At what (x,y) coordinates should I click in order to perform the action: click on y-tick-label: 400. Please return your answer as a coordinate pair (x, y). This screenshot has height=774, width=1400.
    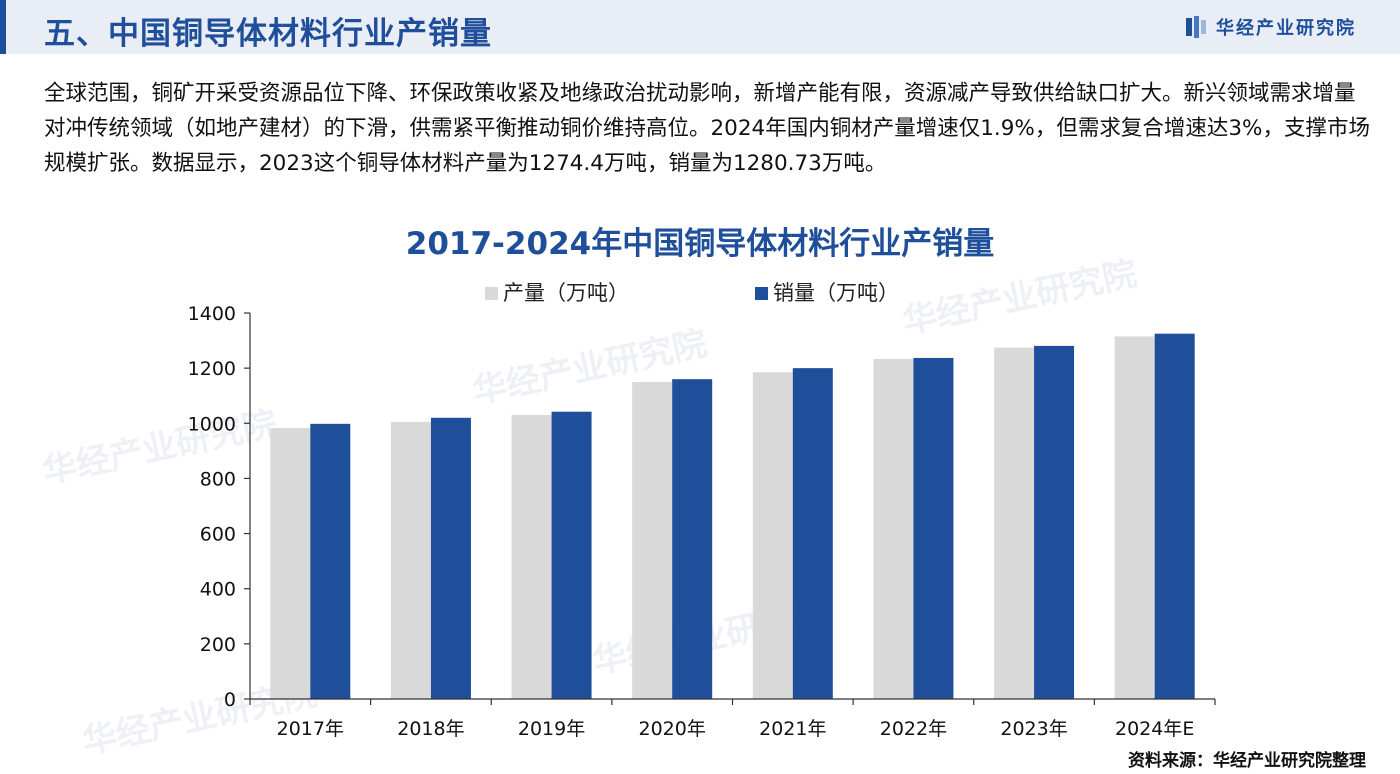
    Looking at the image, I should click on (218, 590).